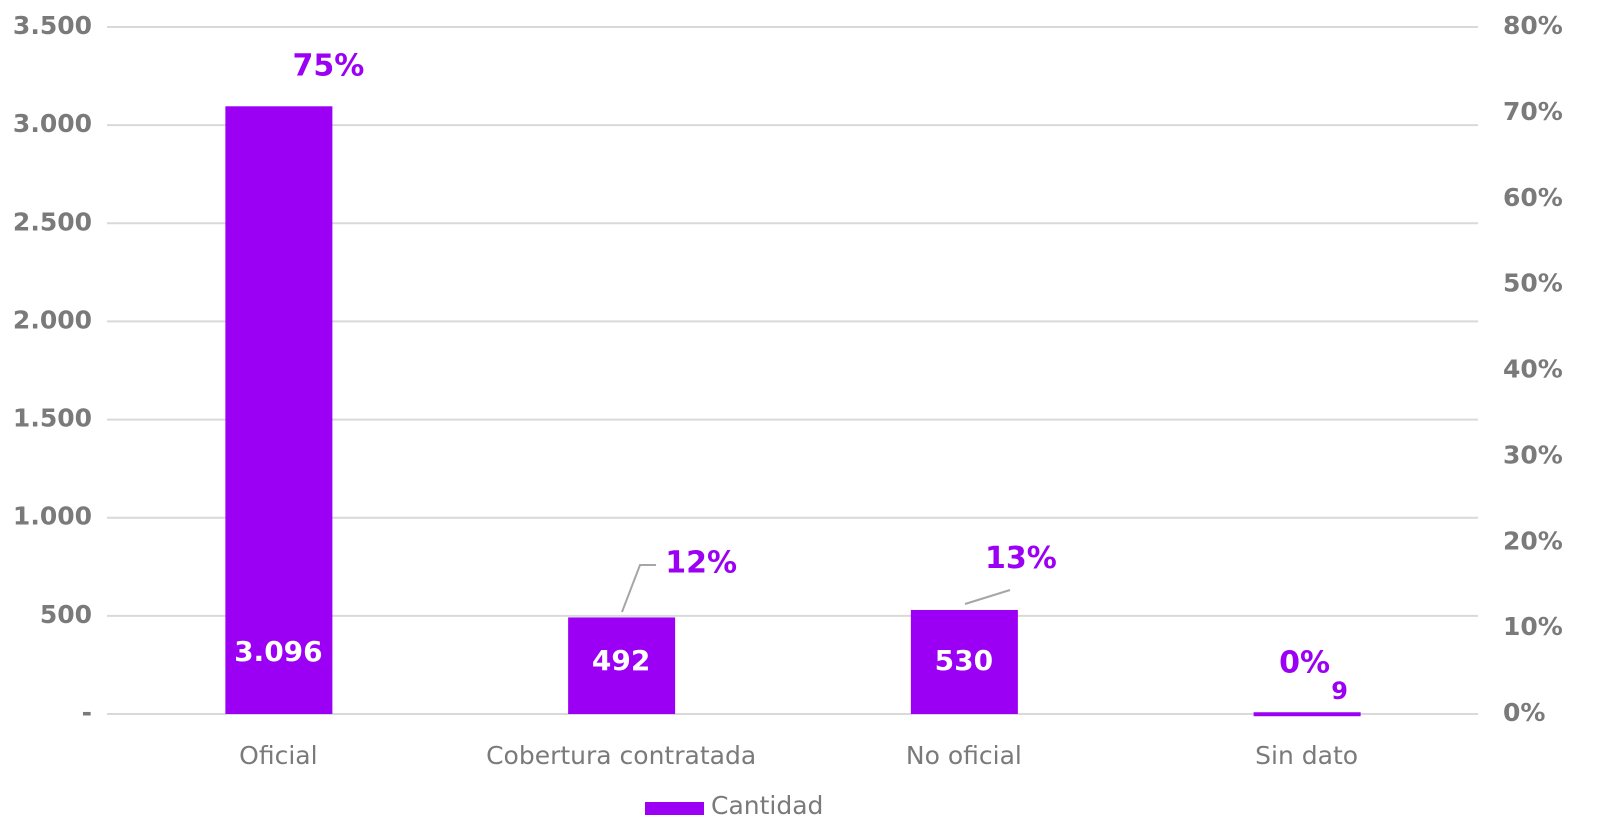  Describe the element at coordinates (1533, 626) in the screenshot. I see `y2-tick-label: 10%` at that location.